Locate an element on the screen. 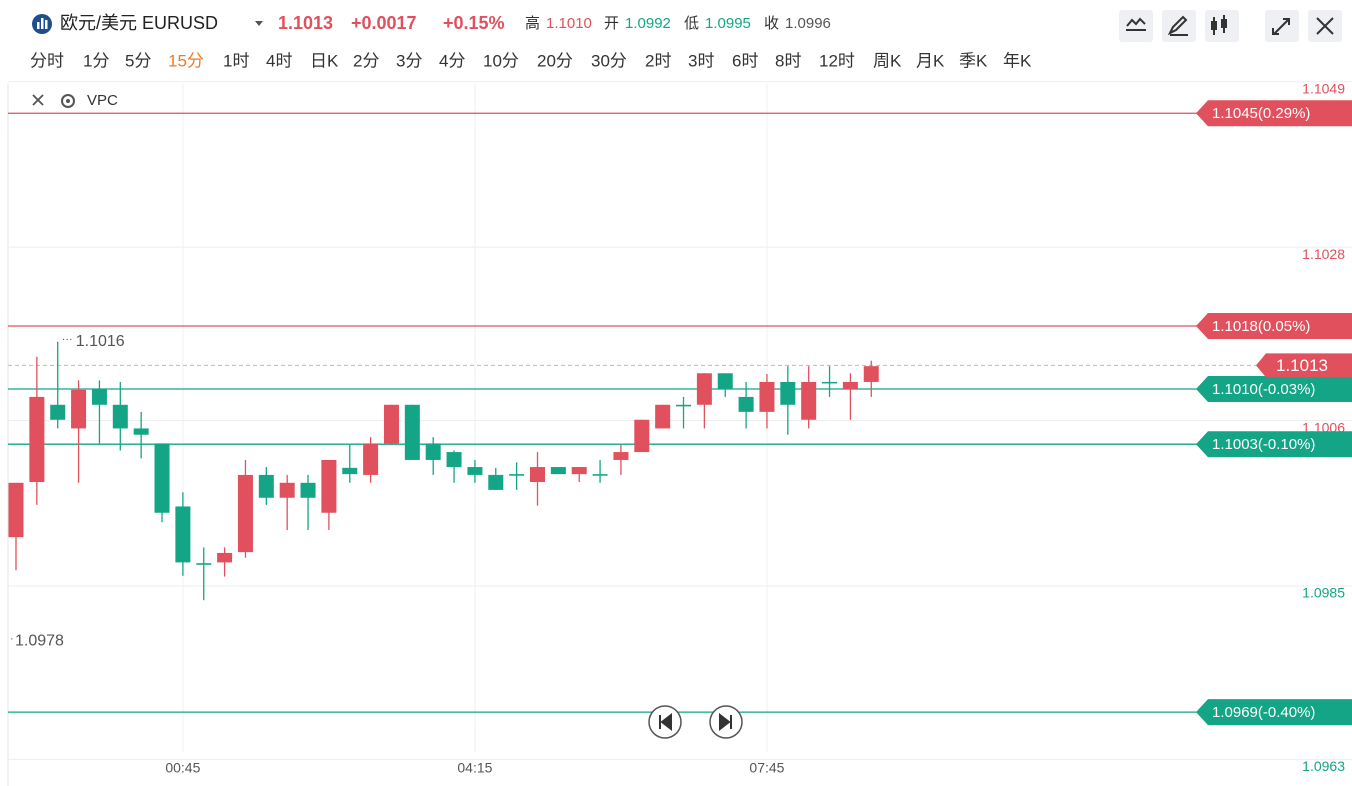 This screenshot has height=786, width=1352. period-tab: 6时 is located at coordinates (745, 60).